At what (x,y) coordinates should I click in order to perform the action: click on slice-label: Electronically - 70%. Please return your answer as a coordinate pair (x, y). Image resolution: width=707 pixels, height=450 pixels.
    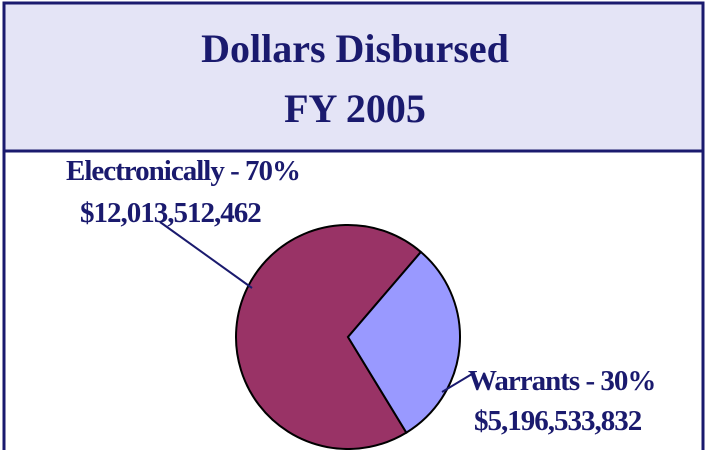
    Looking at the image, I should click on (183, 171).